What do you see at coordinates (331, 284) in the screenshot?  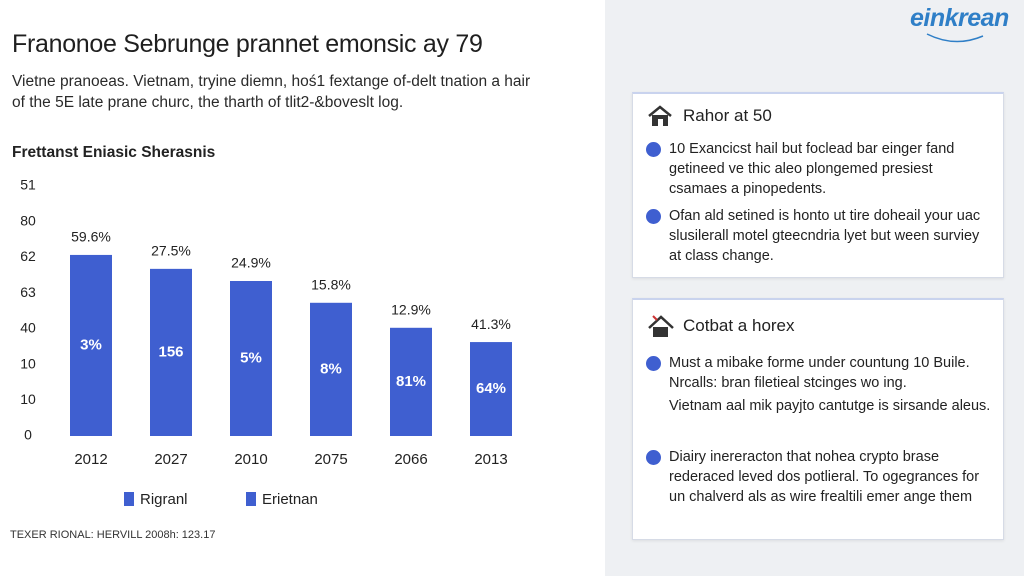 I see `bar-top-label: 15.8%` at bounding box center [331, 284].